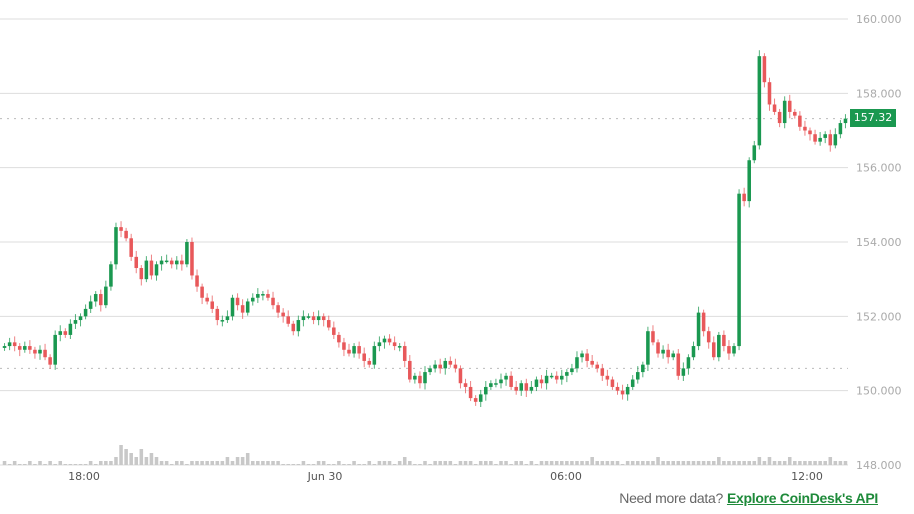 The image size is (914, 514). I want to click on y-tick-label: 152.000, so click(879, 316).